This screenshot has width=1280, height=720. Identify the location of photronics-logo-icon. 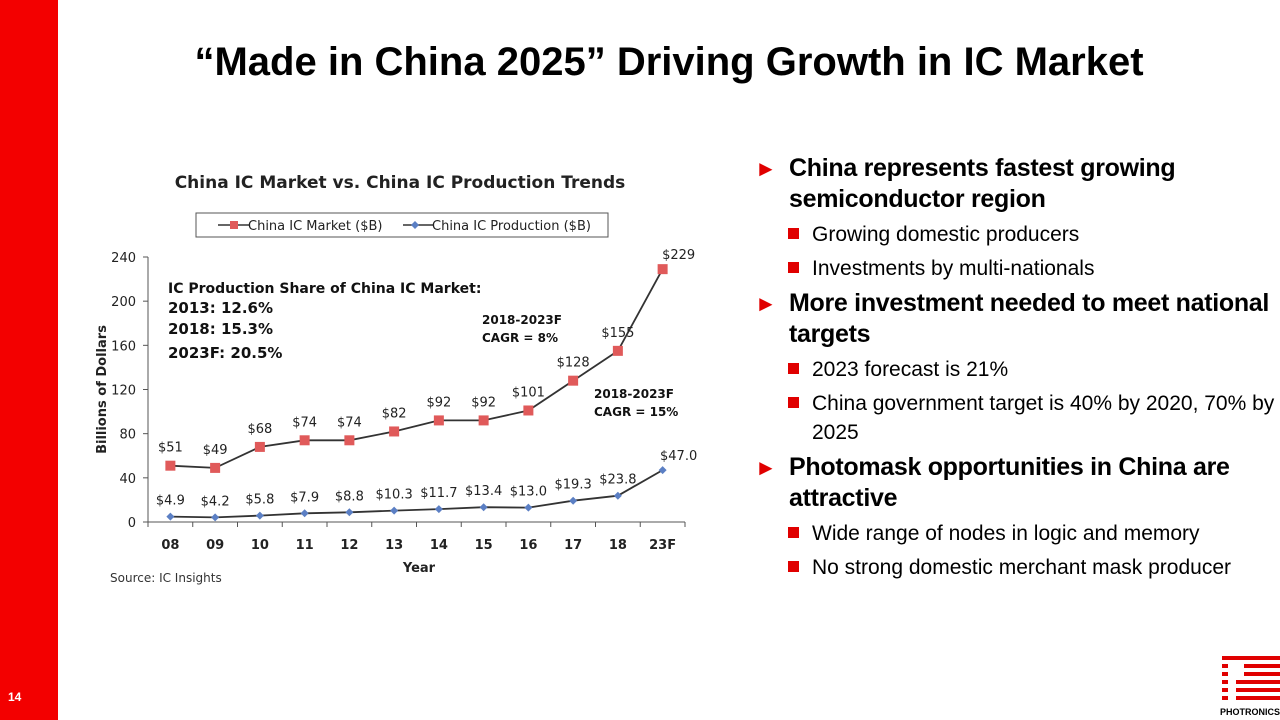
(1251, 678).